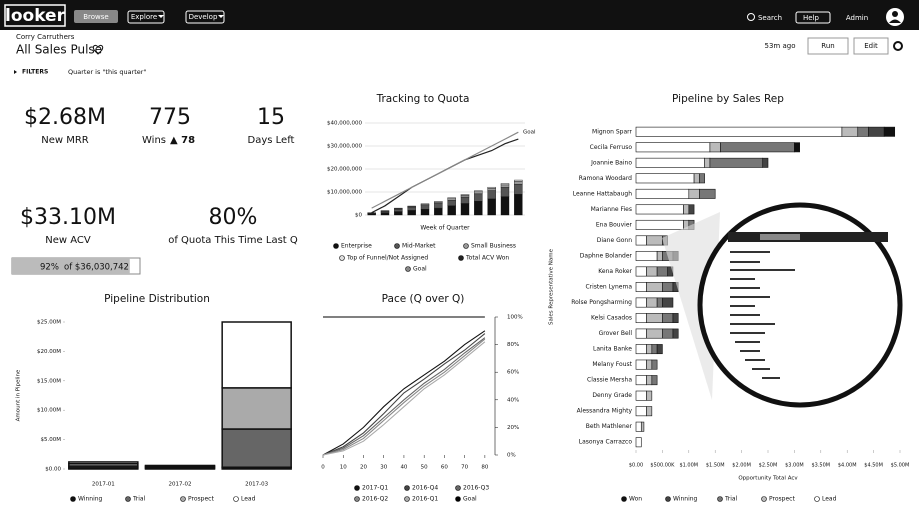 This screenshot has height=517, width=919. Describe the element at coordinates (605, 411) in the screenshot. I see `y-tick-label: Alessandra Mighty` at that location.